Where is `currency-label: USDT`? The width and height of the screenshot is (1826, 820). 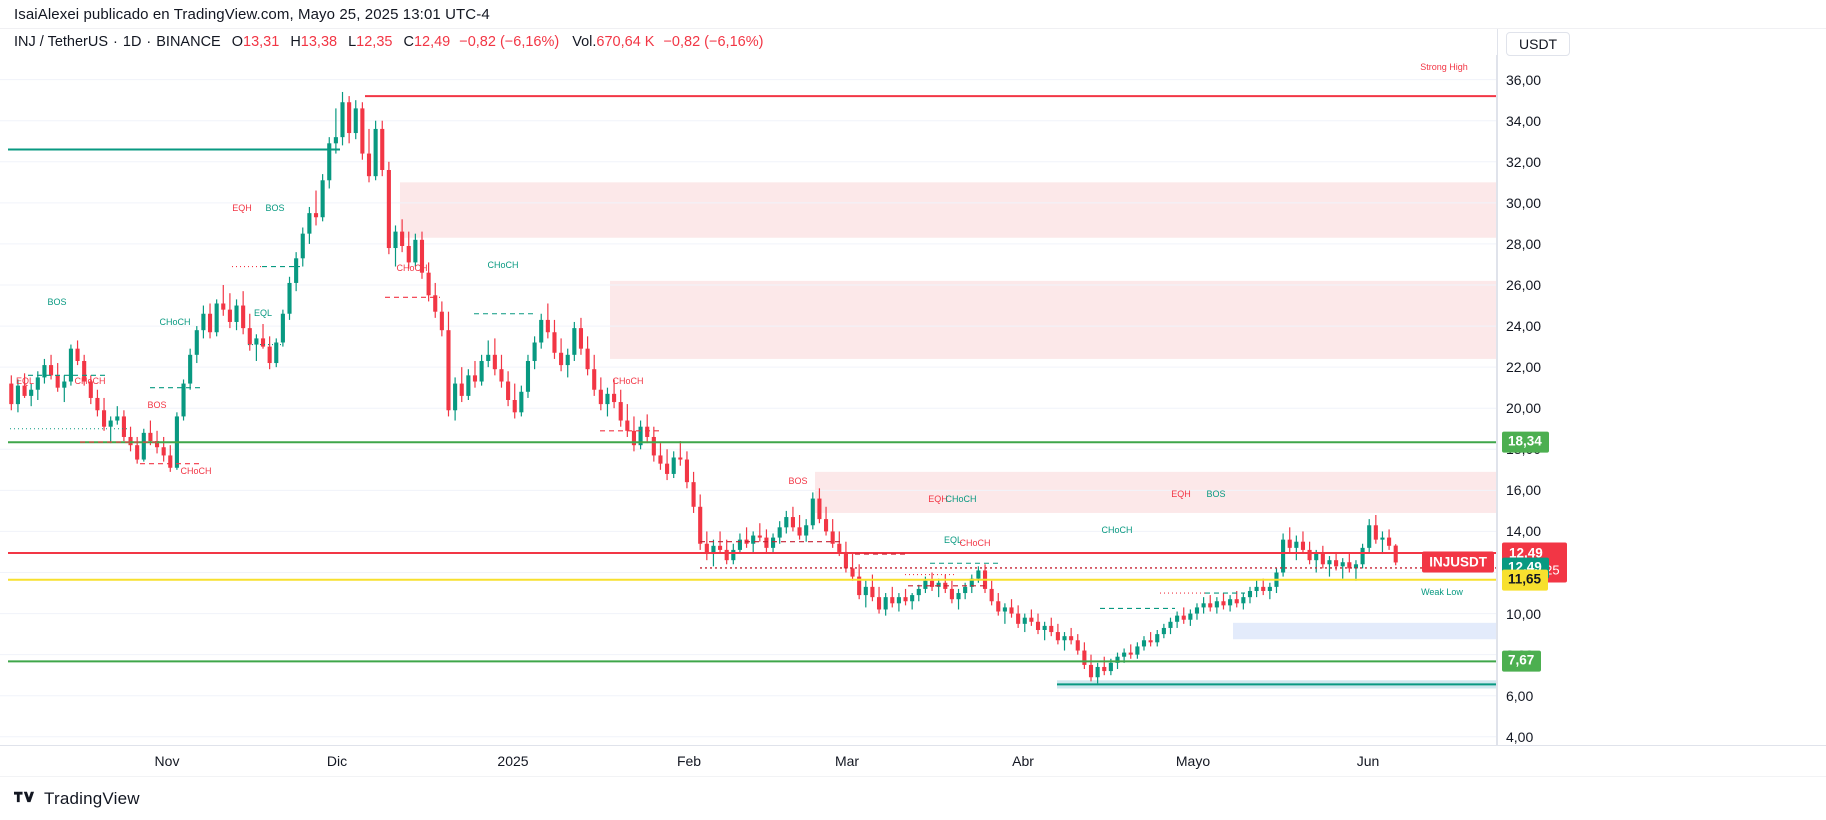 currency-label: USDT is located at coordinates (1538, 44).